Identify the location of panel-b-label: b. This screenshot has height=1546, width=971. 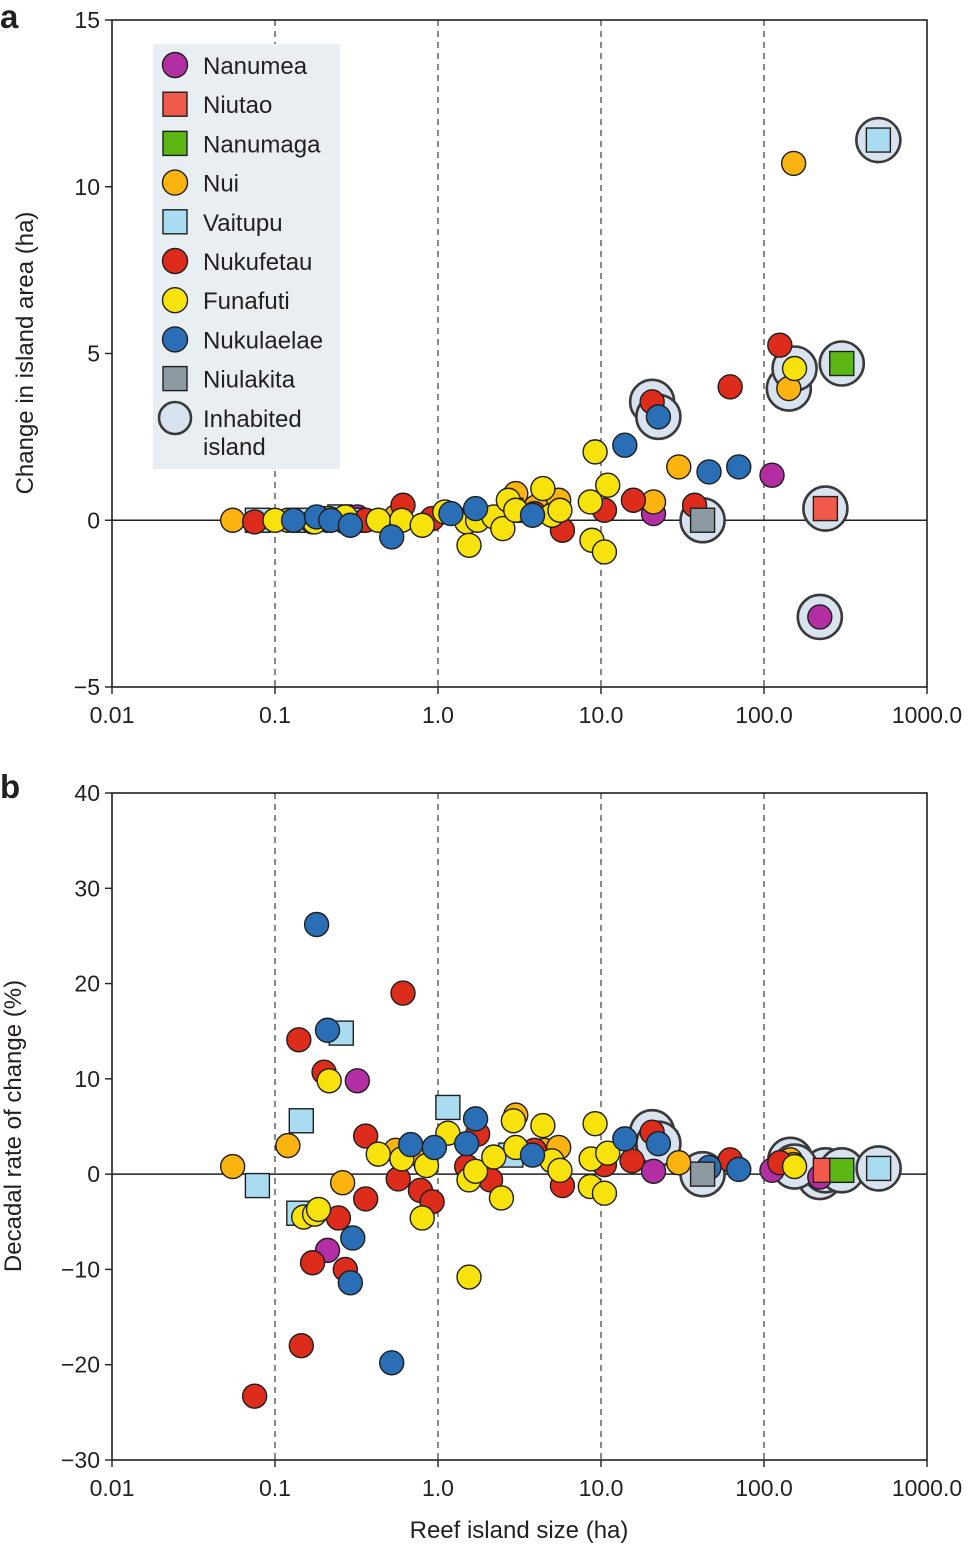
(10, 786).